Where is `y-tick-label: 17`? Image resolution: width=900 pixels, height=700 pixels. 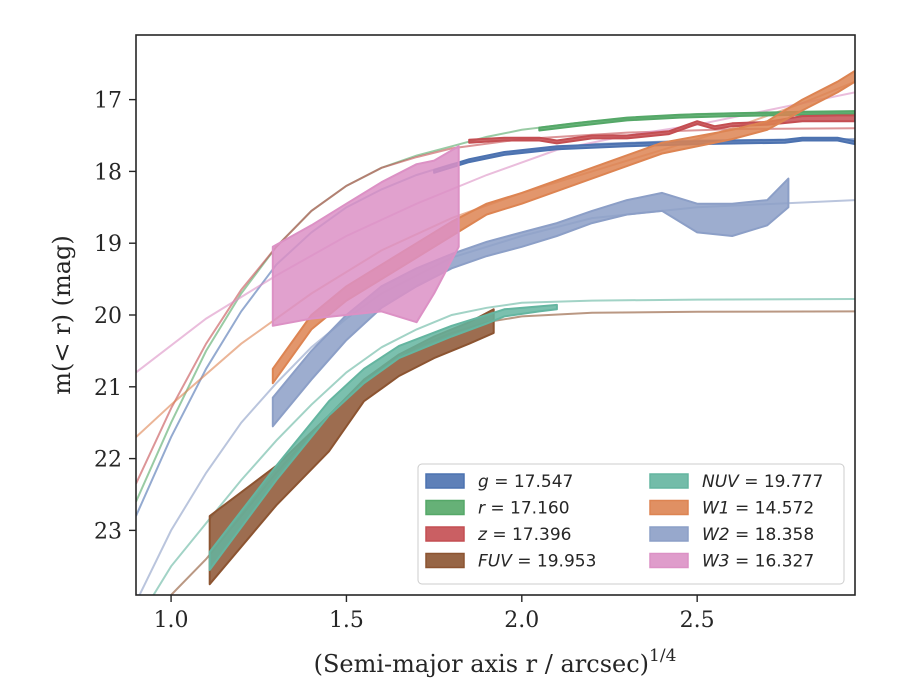
y-tick-label: 17 is located at coordinates (108, 101).